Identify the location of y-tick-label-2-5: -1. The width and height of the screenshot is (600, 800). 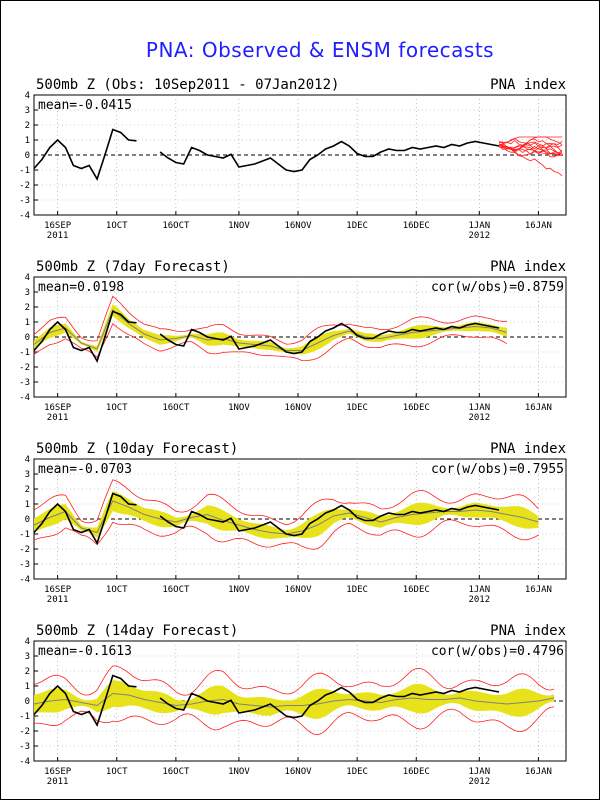
(24, 535).